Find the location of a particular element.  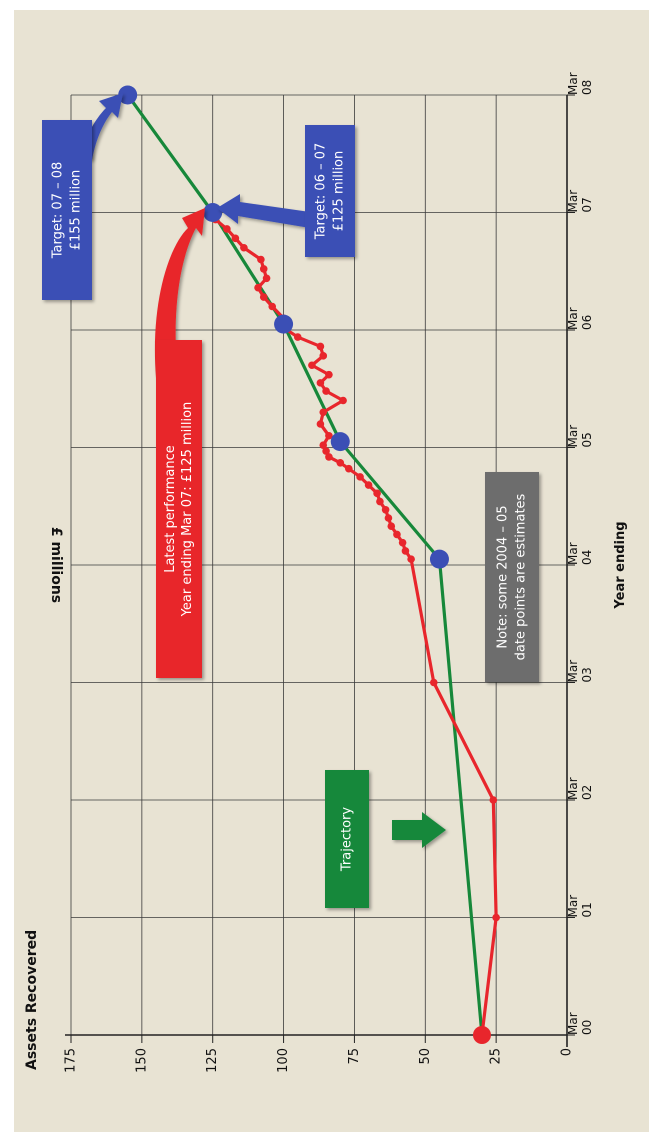

target-0607-arrow is located at coordinates (263, 211).